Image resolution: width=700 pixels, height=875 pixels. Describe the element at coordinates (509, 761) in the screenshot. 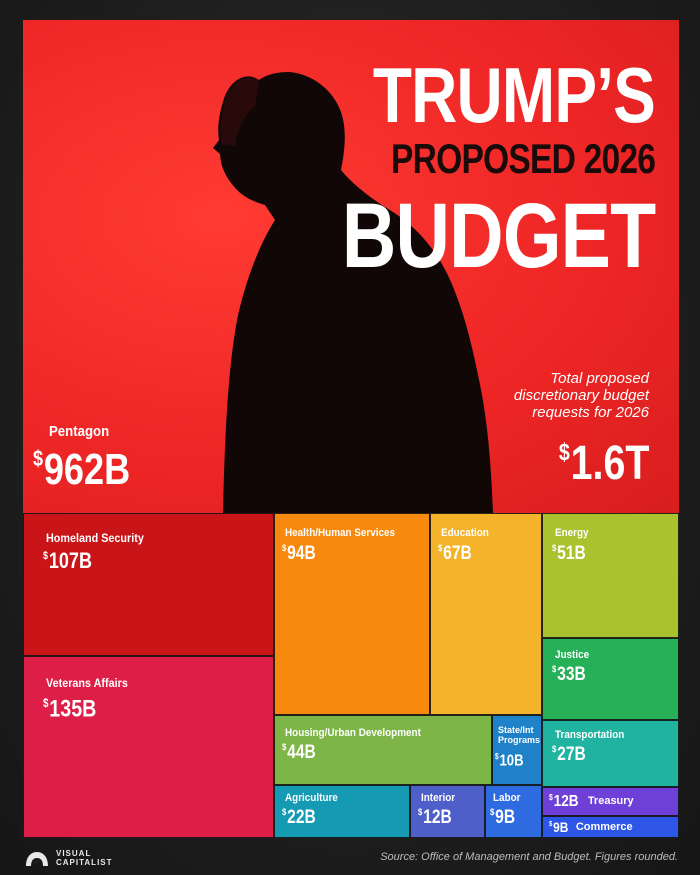

I see `tile-value: $10B` at that location.